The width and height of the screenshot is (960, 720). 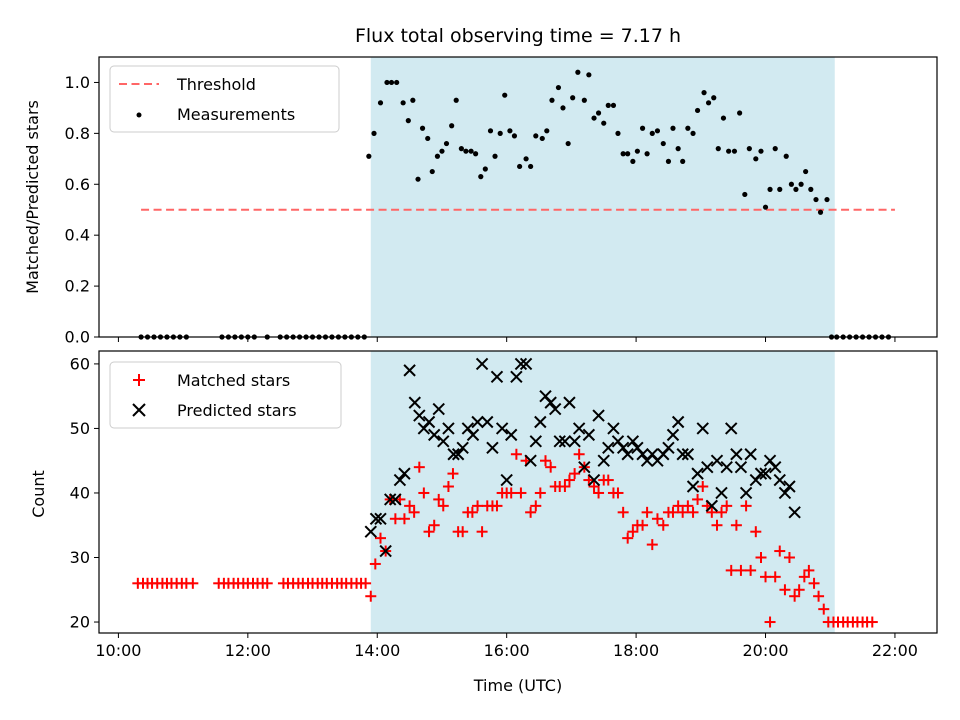 What do you see at coordinates (233, 380) in the screenshot?
I see `legend-matched-label: Matched stars` at bounding box center [233, 380].